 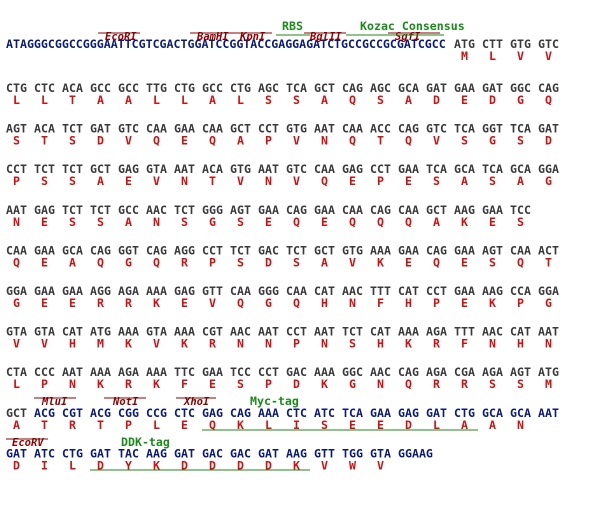 I want to click on codon: GGC, so click(x=520, y=88).